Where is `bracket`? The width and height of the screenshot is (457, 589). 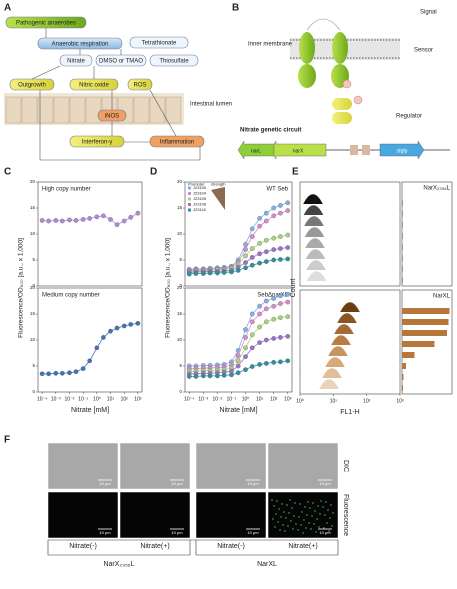 bracket is located at coordinates (119, 548).